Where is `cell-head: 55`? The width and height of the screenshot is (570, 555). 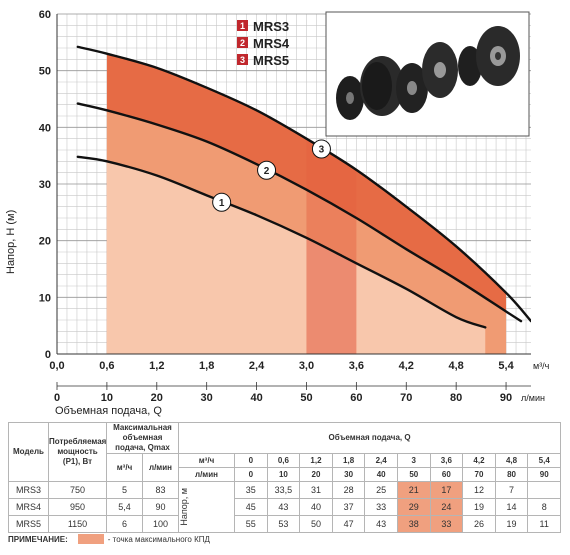
cell-head: 55 is located at coordinates (251, 524).